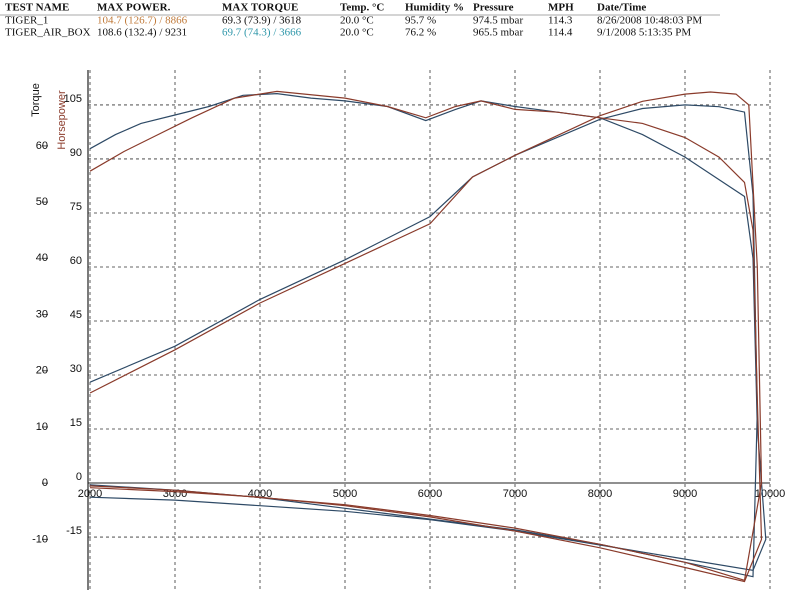 The width and height of the screenshot is (800, 600). Describe the element at coordinates (90, 494) in the screenshot. I see `x-tick-label: 2000` at that location.